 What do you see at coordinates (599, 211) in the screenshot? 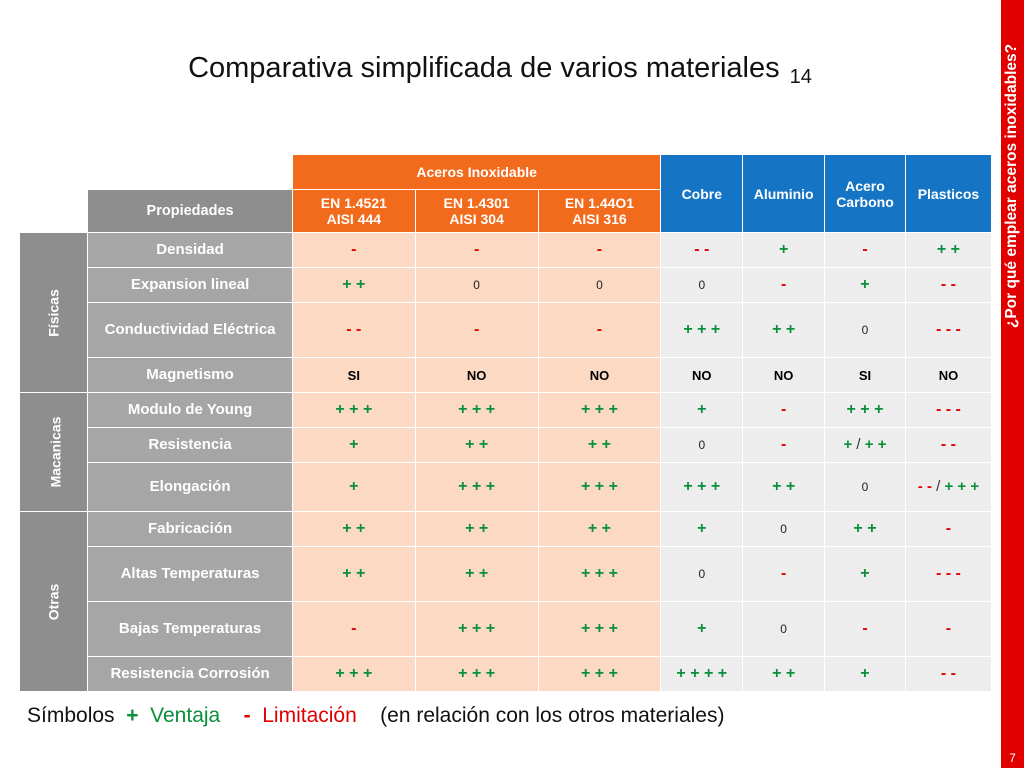
I see `col-header-aisi316: EN 1.44O1 AISI 316` at bounding box center [599, 211].